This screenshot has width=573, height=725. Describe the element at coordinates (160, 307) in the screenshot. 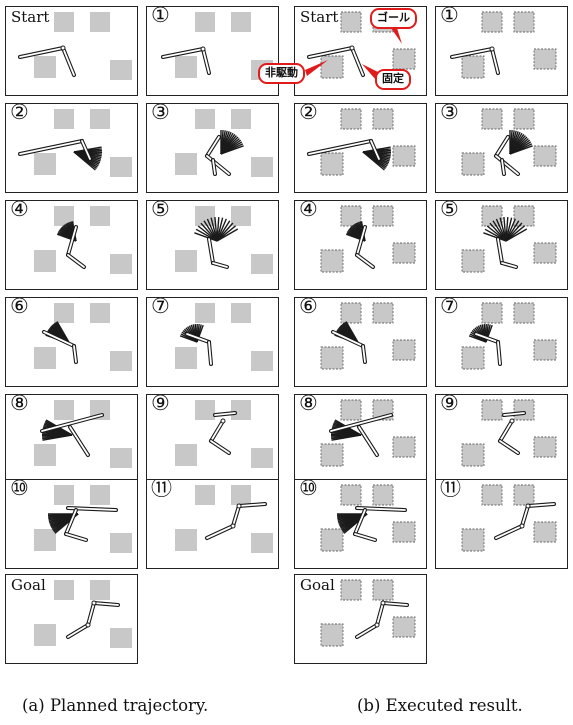

I see `panel-label: ⑦` at that location.